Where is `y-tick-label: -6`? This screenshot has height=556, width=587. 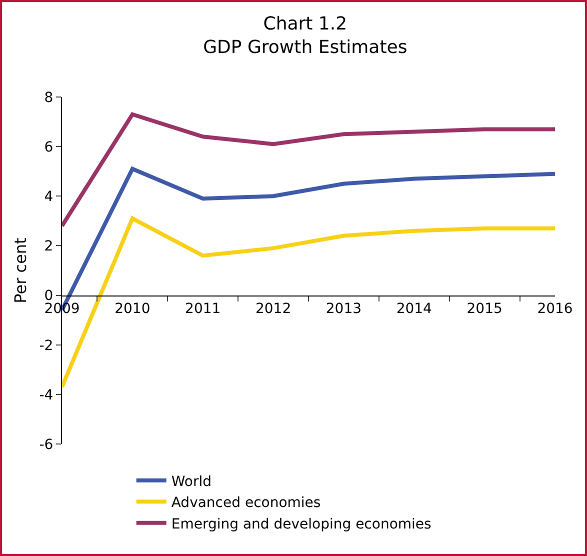
y-tick-label: -6 is located at coordinates (46, 444).